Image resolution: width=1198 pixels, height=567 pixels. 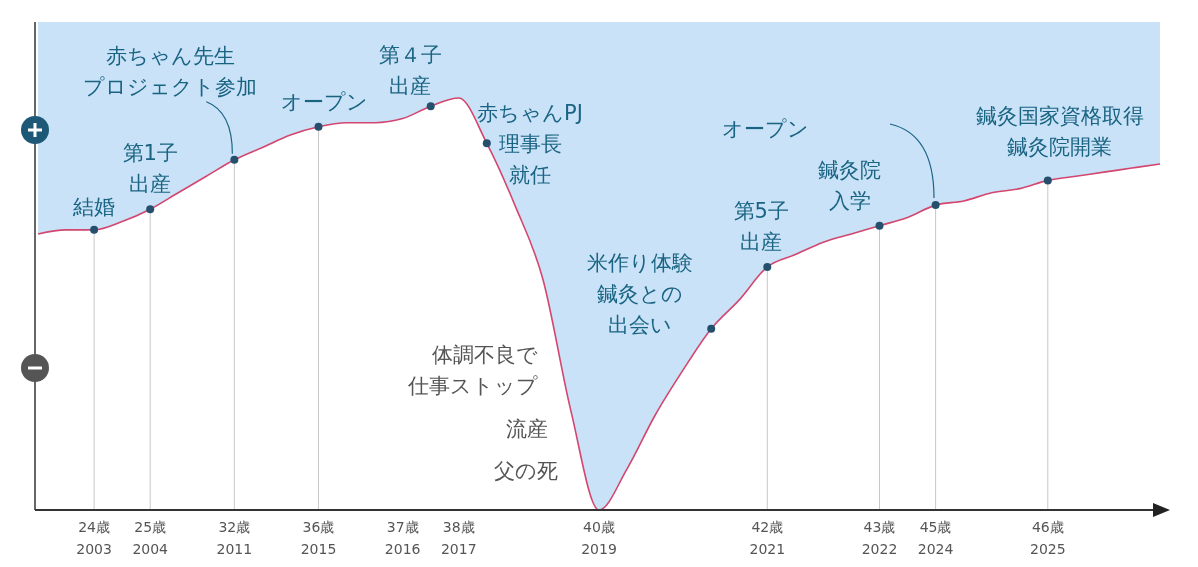 What do you see at coordinates (849, 185) in the screenshot?
I see `annotation: 鍼灸院入学` at bounding box center [849, 185].